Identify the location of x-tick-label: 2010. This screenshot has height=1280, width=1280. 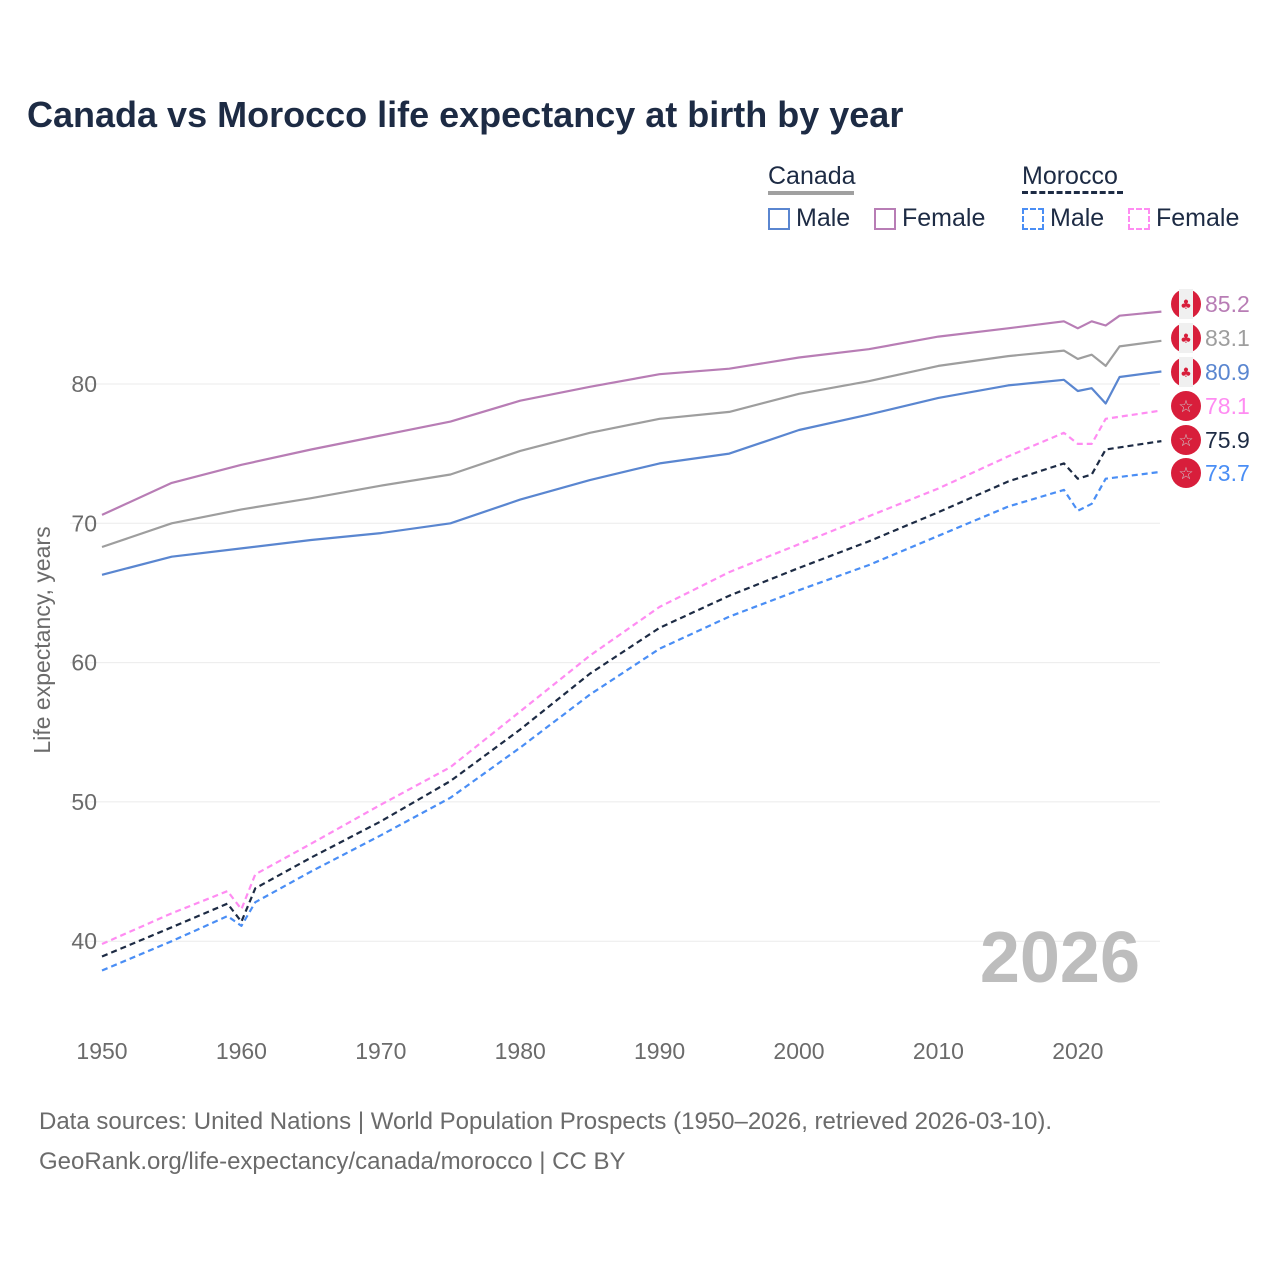
(938, 1051).